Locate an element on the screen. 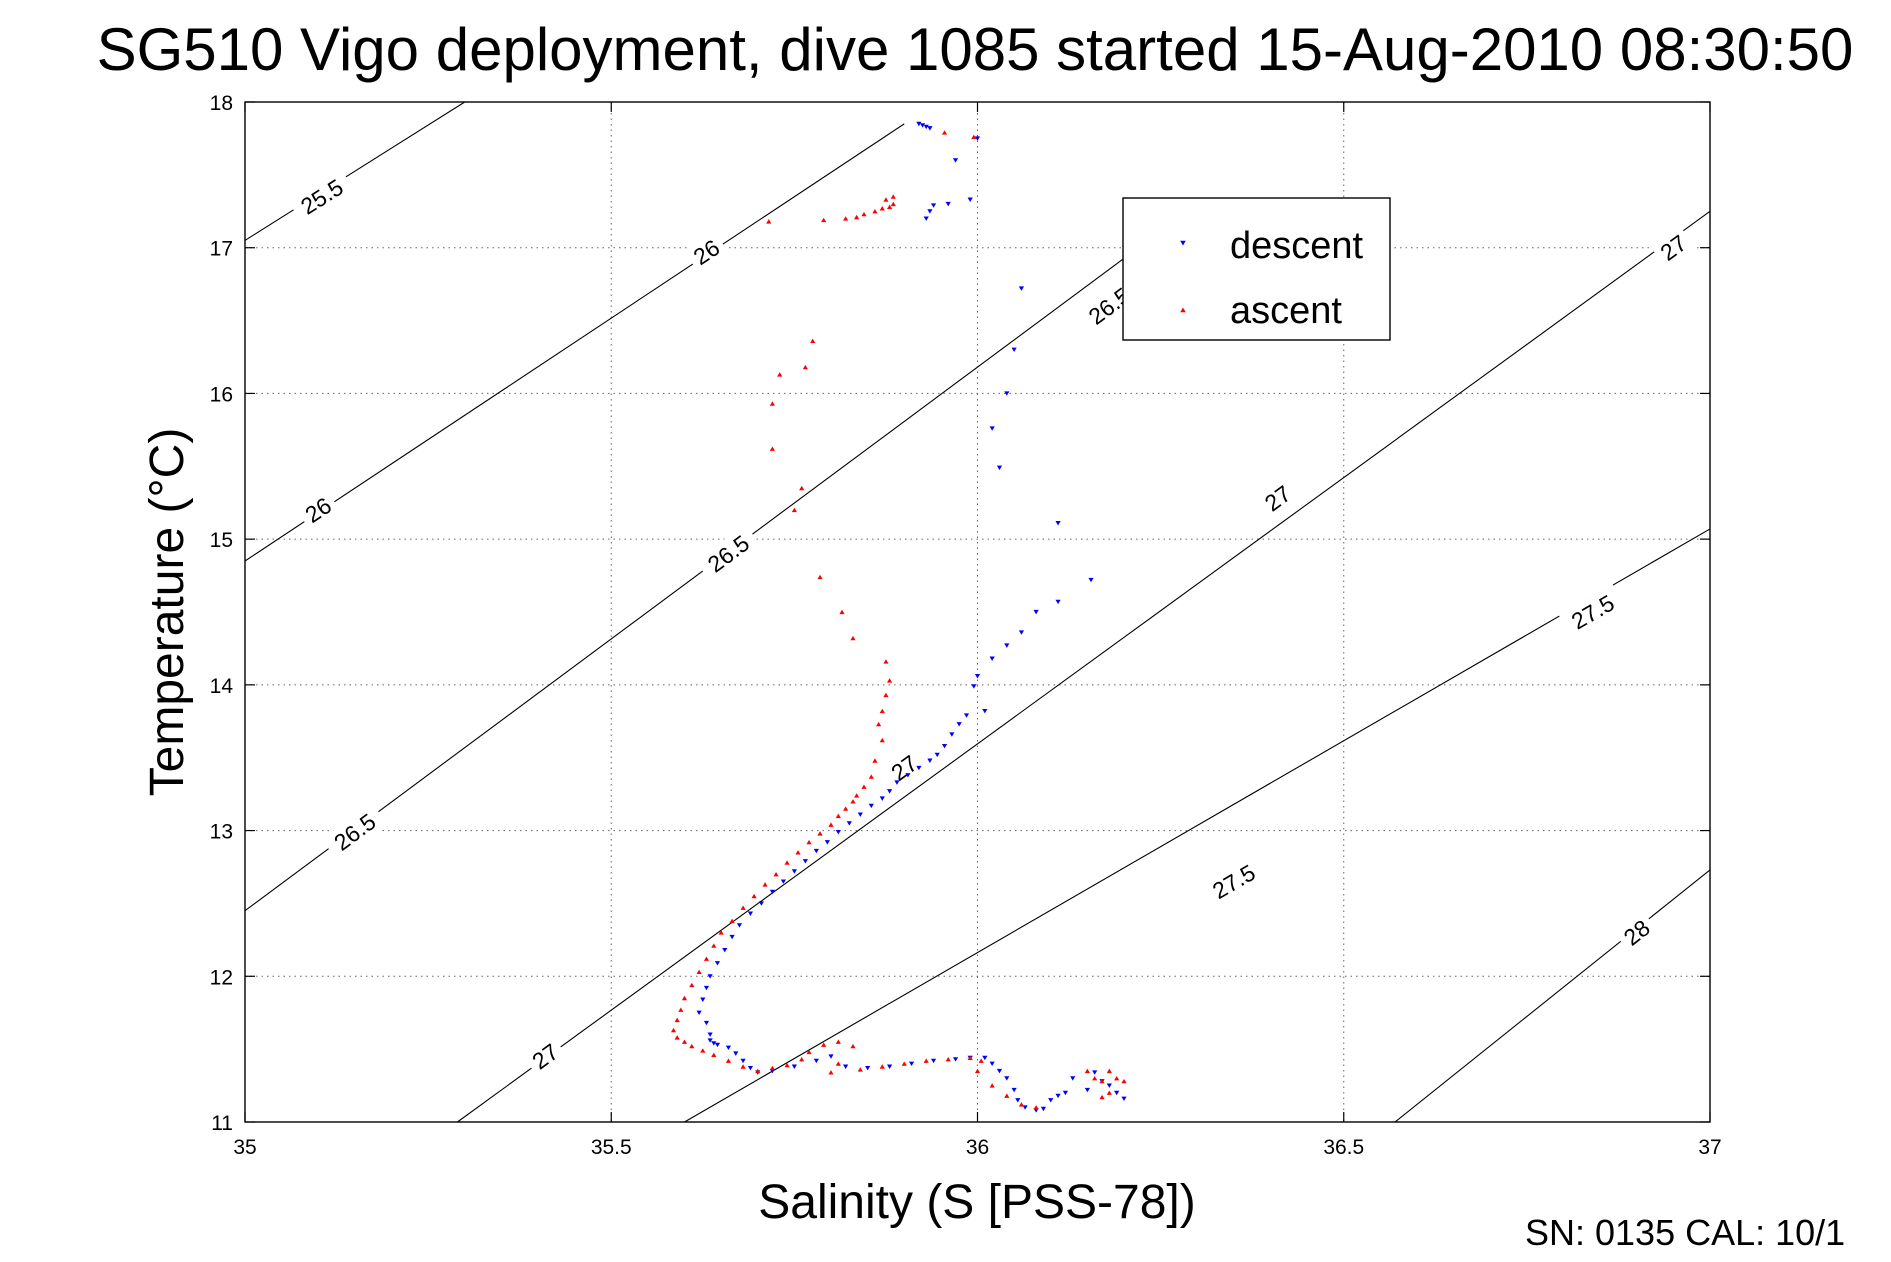  legend-markers is located at coordinates (1183, 276).